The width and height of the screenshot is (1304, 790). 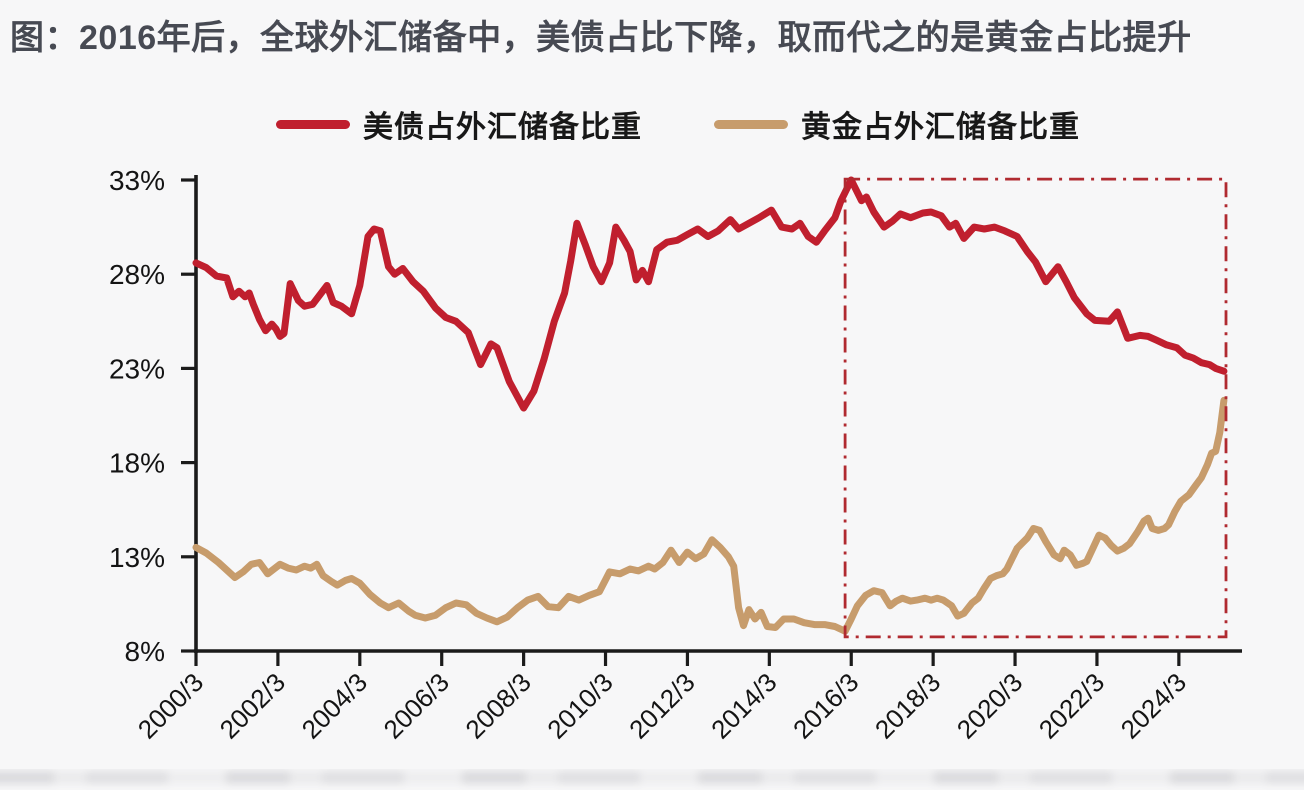 I want to click on chart-title: 图：2016年后，全球外汇储备中，美债占比下降，取而代之的是黄金占比提升, so click(x=601, y=38).